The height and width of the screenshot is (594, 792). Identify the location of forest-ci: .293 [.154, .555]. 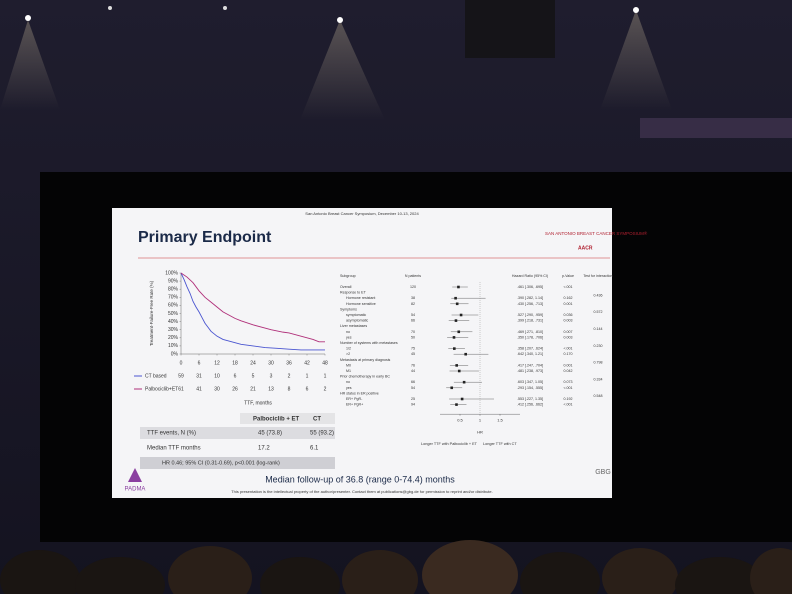
(530, 388).